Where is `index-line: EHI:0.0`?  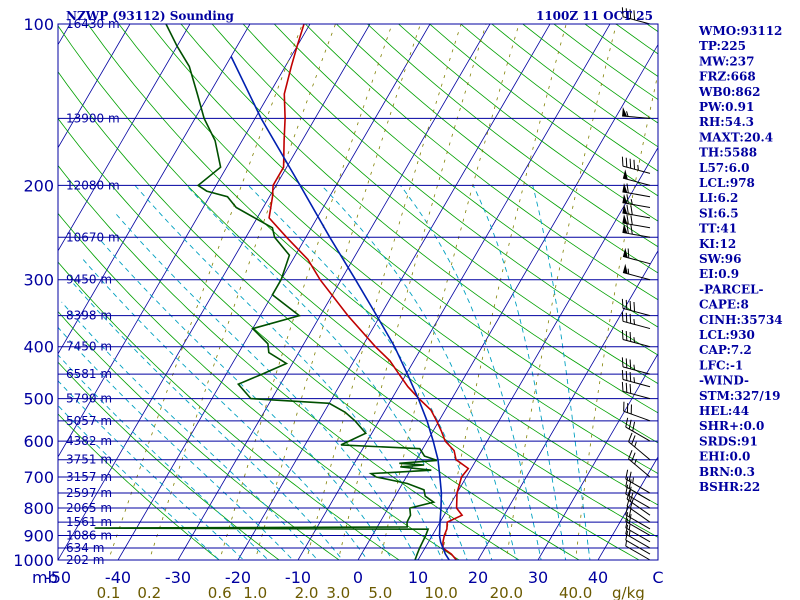
index-line: EHI:0.0 is located at coordinates (724, 457).